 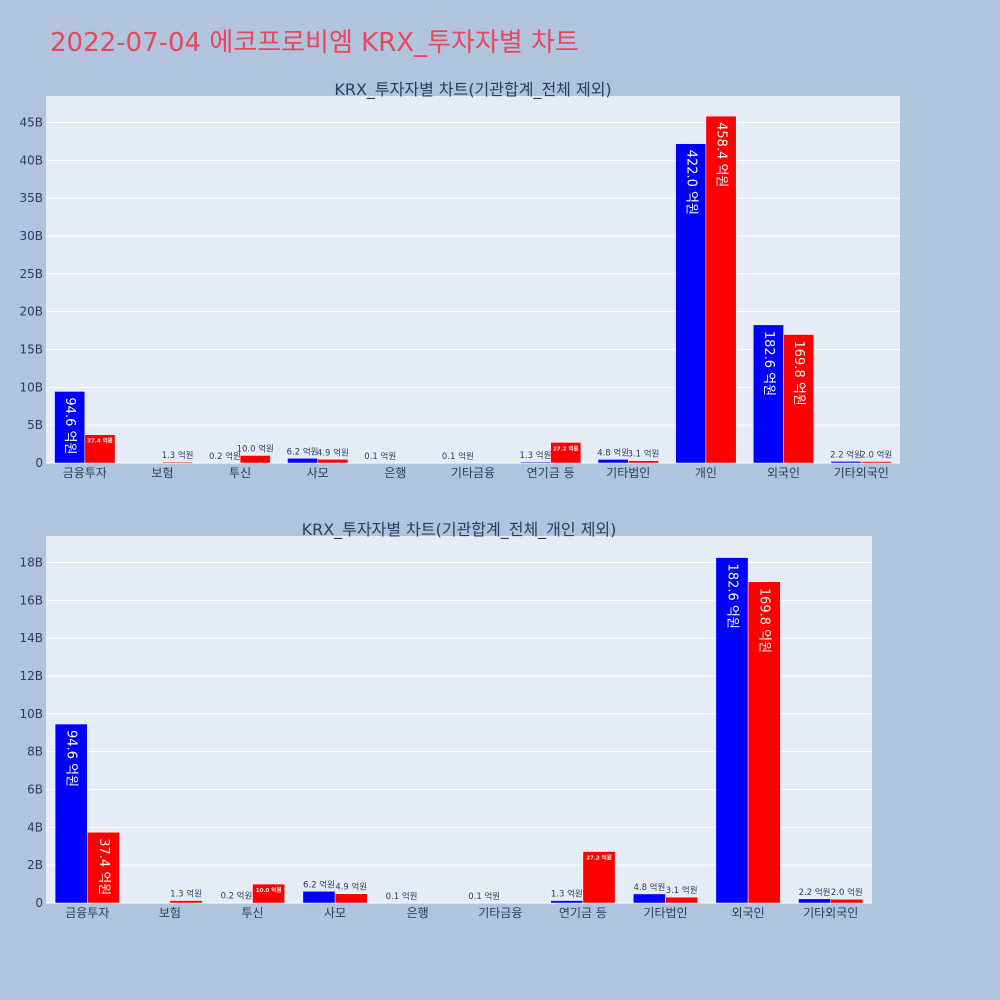 What do you see at coordinates (690, 182) in the screenshot?
I see `data-label: 422.0 억원` at bounding box center [690, 182].